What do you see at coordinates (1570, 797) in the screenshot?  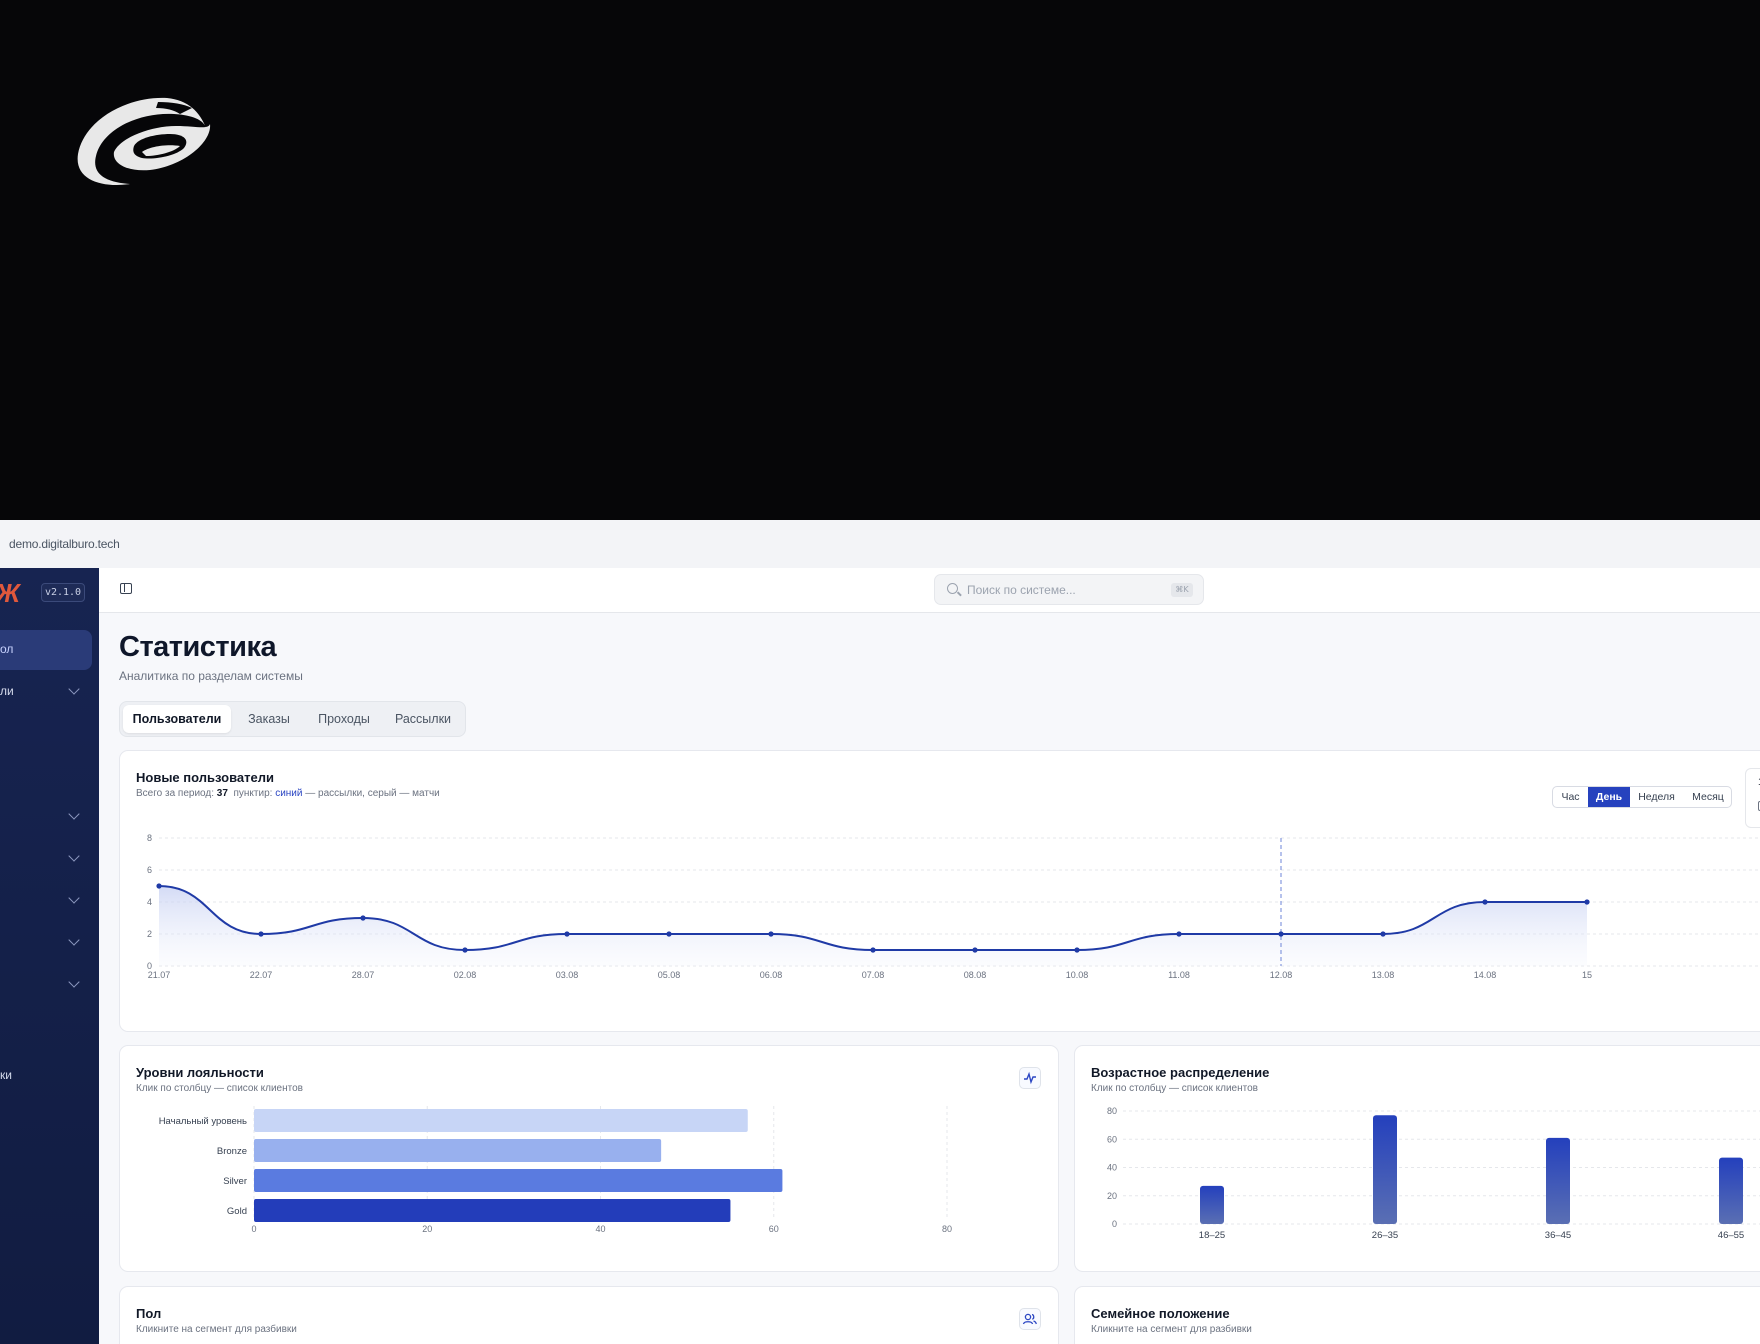 I see `granularity-hour: Час` at bounding box center [1570, 797].